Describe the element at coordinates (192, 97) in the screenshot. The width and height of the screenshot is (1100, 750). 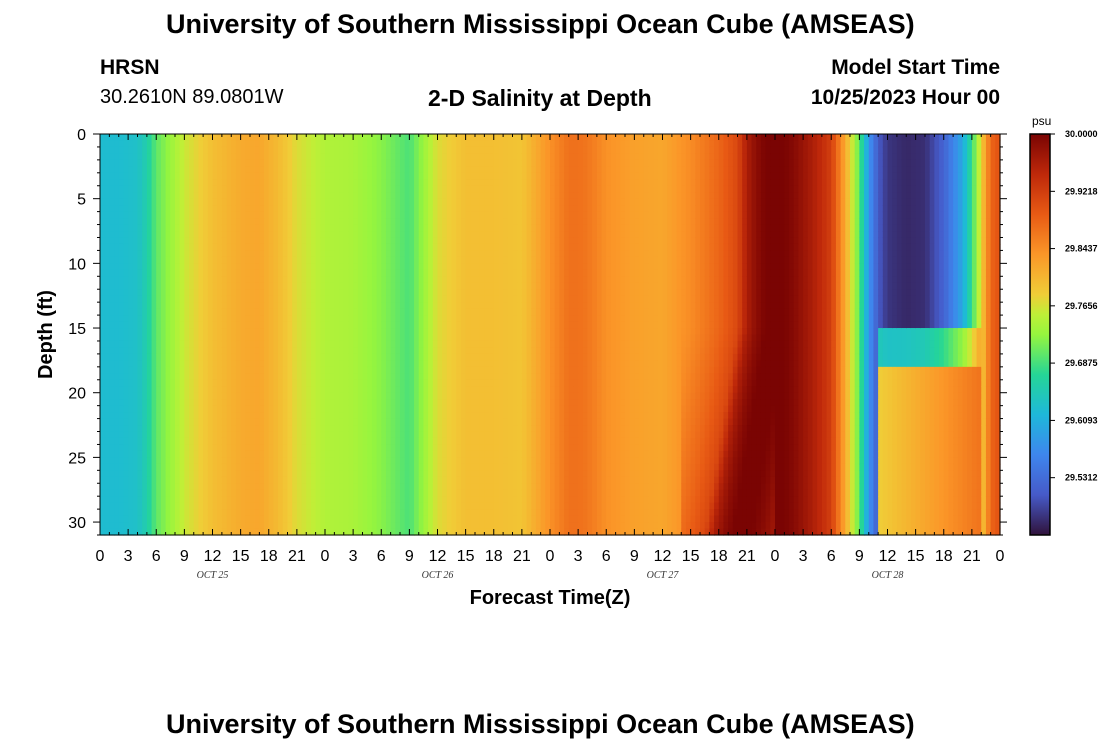
I see `station-coordinates: 30.2610N 89.0801W` at that location.